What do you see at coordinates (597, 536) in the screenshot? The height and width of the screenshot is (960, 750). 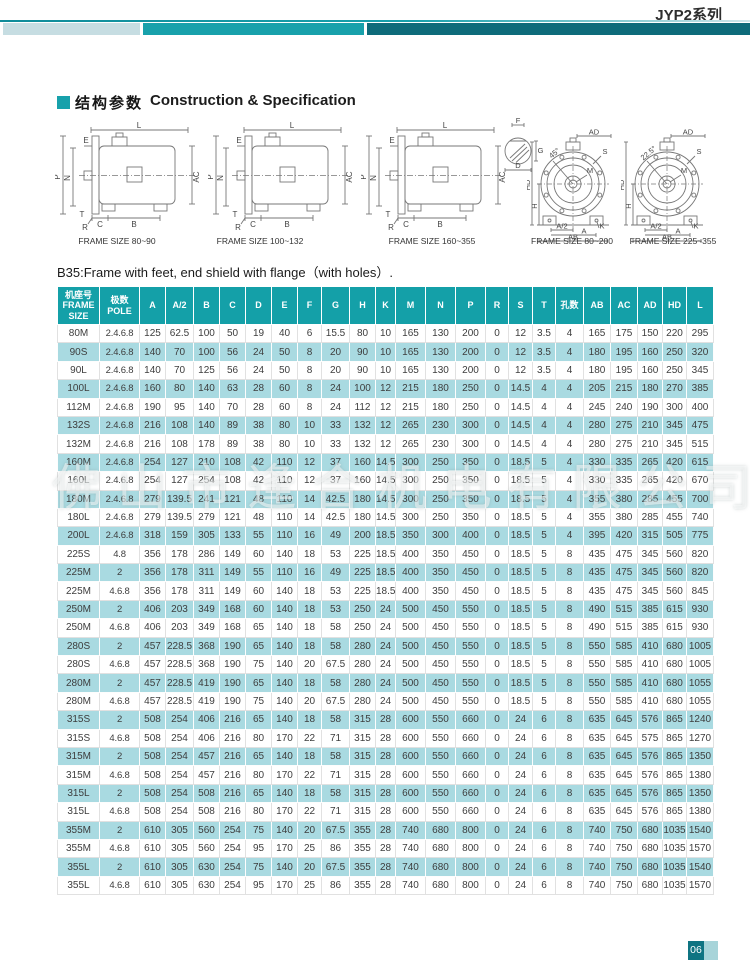 I see `dimension-cell: 395` at bounding box center [597, 536].